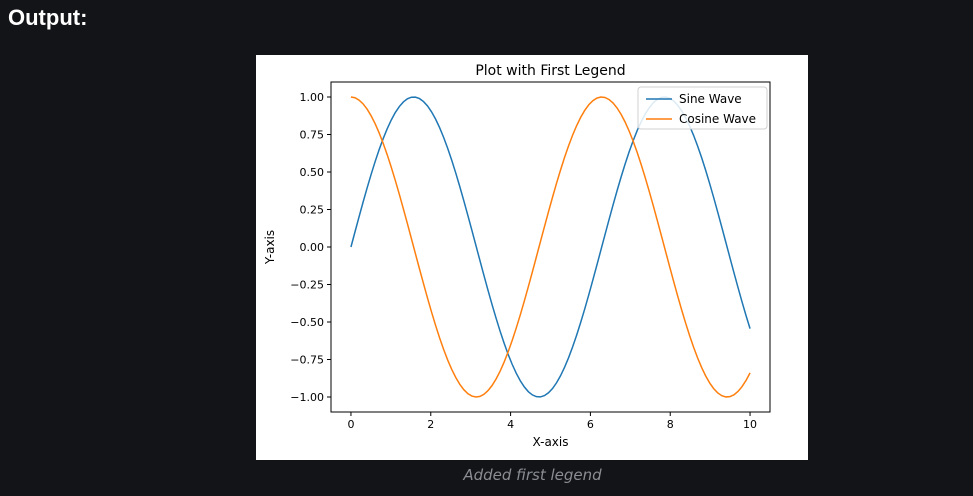  I want to click on y-axis: 1.00 0.75 0.50 0.25 0.00 −0.25 −0.50 −0.75 −1.00, so click(310, 247).